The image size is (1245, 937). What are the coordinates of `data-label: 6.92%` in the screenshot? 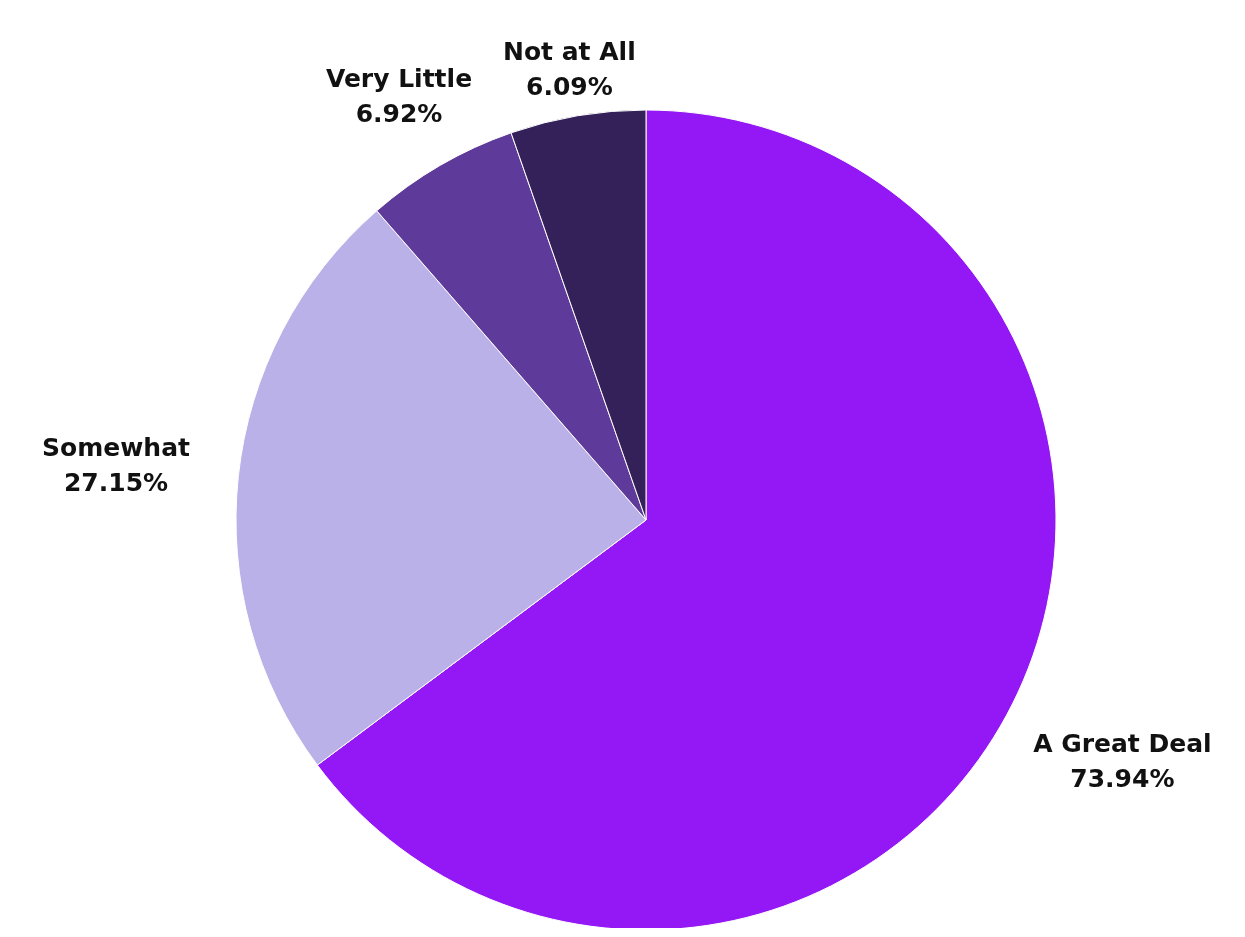 It's located at (399, 113).